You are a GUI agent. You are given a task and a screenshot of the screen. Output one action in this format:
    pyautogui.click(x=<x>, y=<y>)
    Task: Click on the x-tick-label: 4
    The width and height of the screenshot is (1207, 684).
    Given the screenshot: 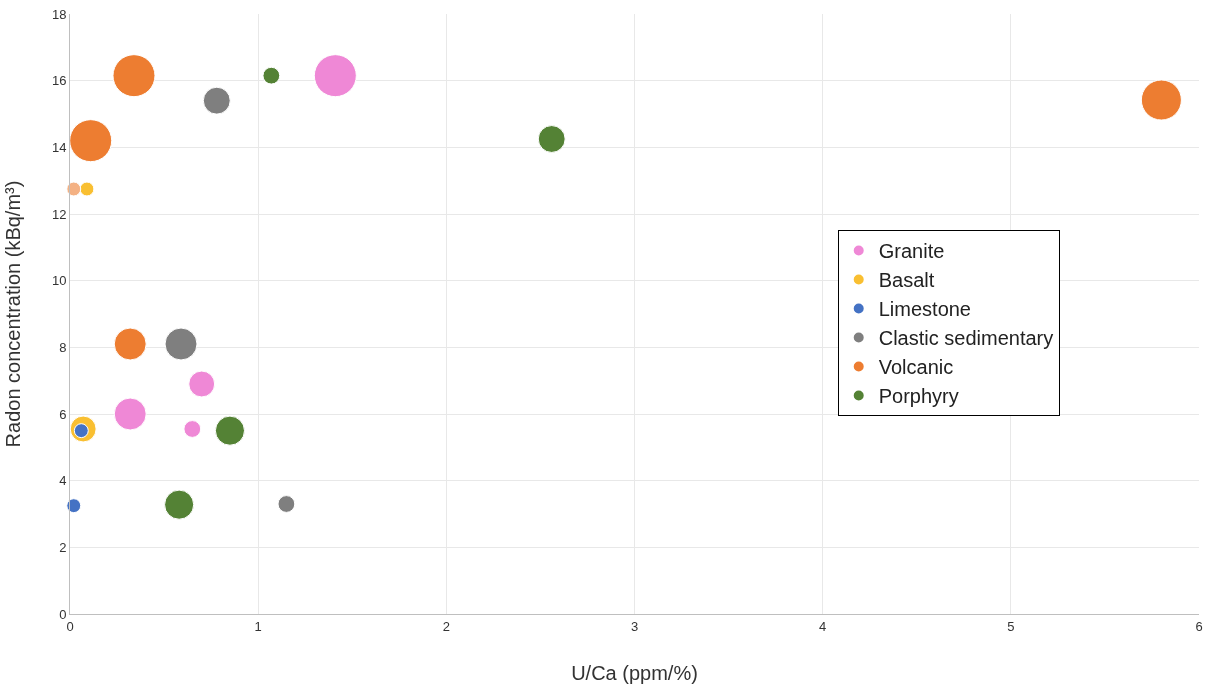 What is the action you would take?
    pyautogui.click(x=823, y=626)
    